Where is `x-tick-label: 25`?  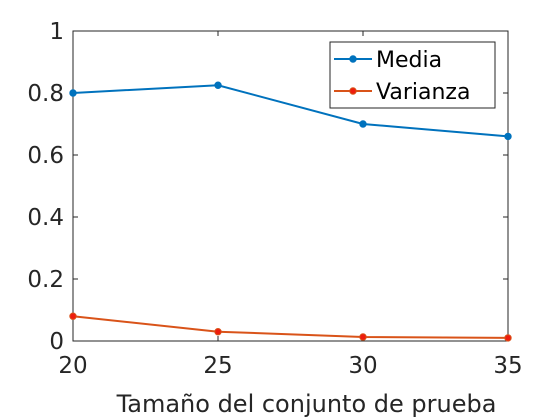 x-tick-label: 25 is located at coordinates (217, 366).